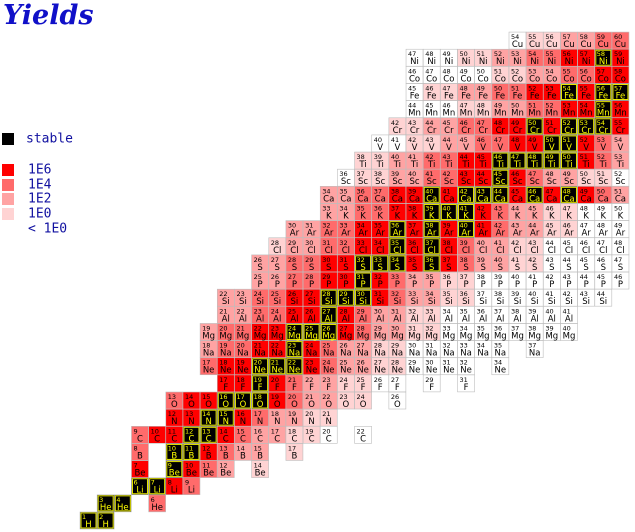  What do you see at coordinates (260, 439) in the screenshot?
I see `element-symbol: C` at bounding box center [260, 439].